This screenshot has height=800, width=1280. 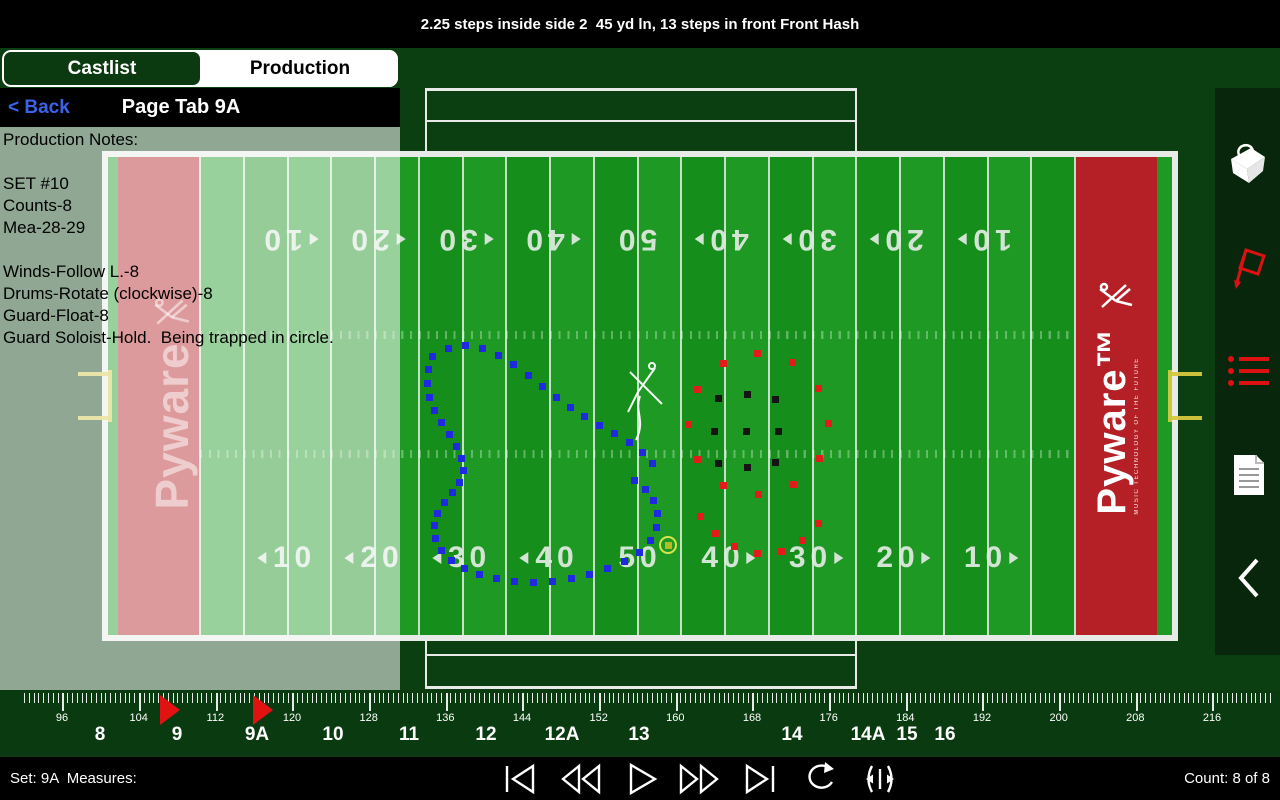 What do you see at coordinates (1248, 475) in the screenshot?
I see `notes-document-button` at bounding box center [1248, 475].